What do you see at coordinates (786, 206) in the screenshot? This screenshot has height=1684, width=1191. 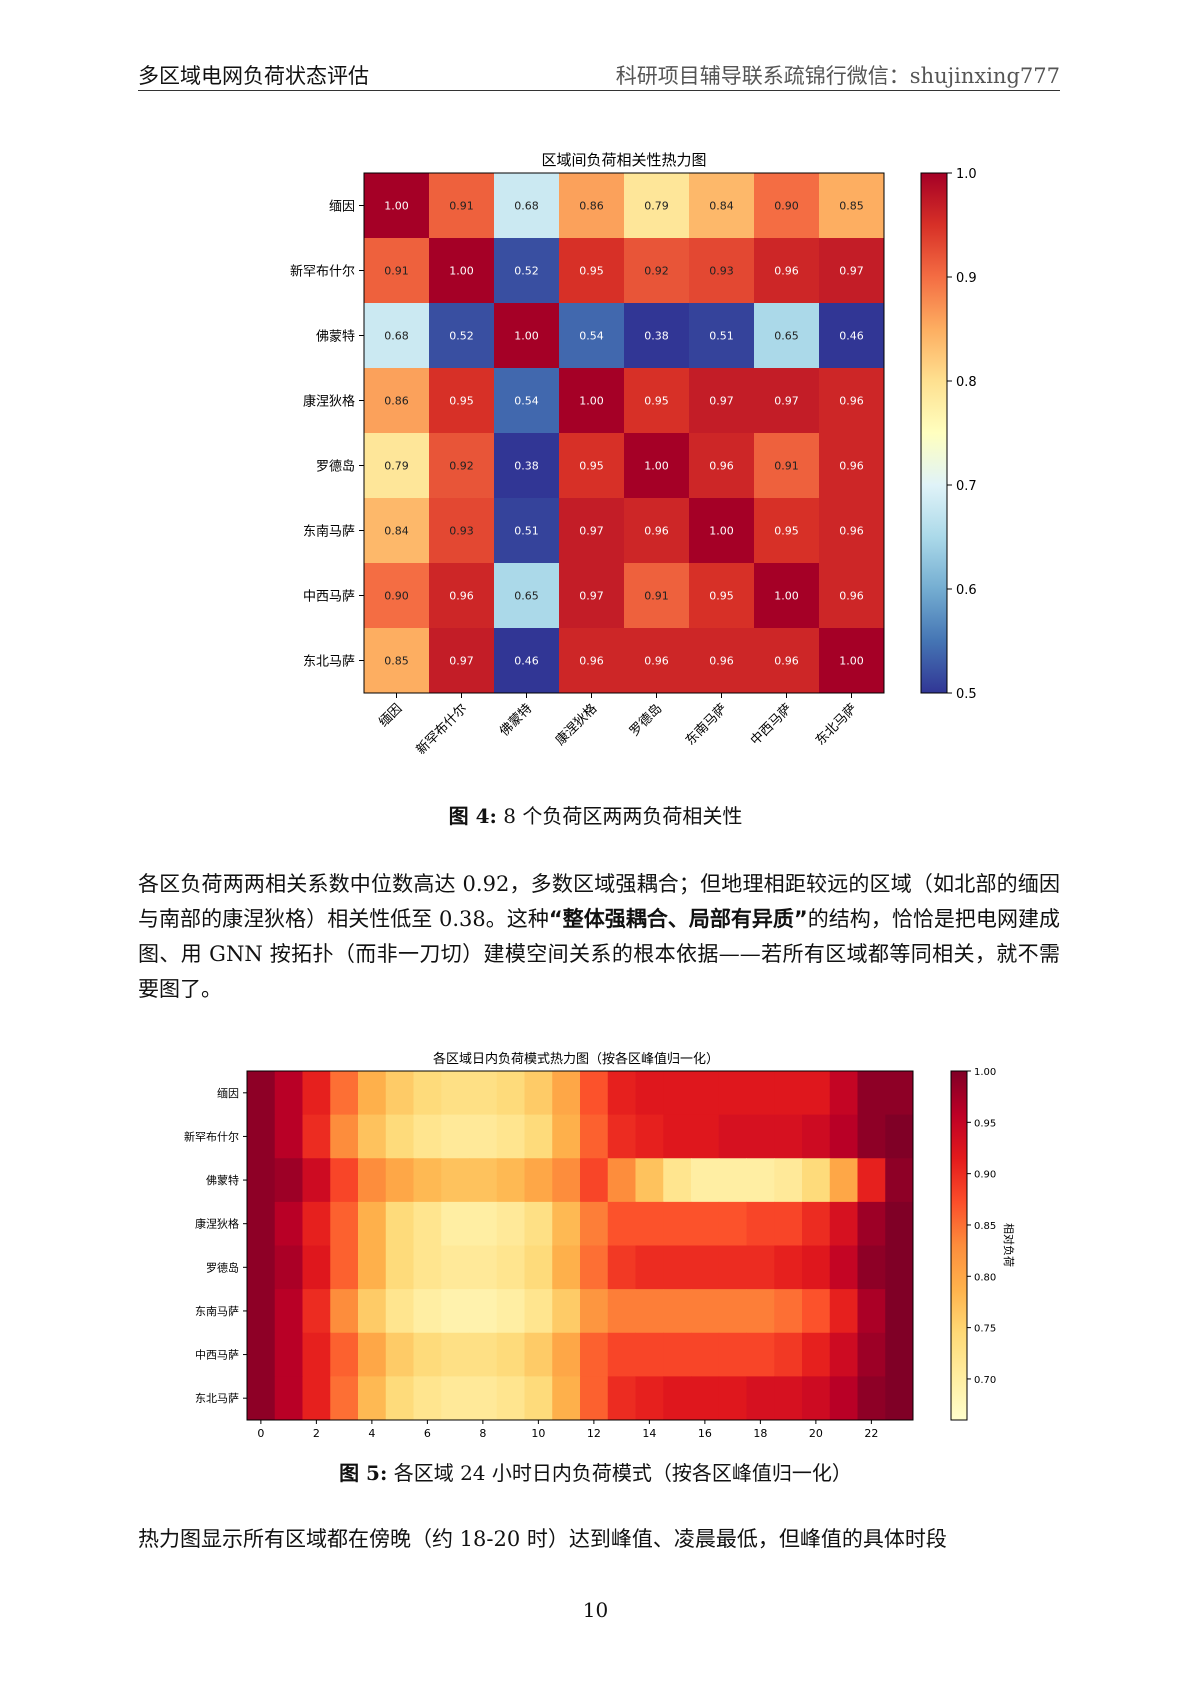 I see `heatmap1-cell-value: 0.90` at bounding box center [786, 206].